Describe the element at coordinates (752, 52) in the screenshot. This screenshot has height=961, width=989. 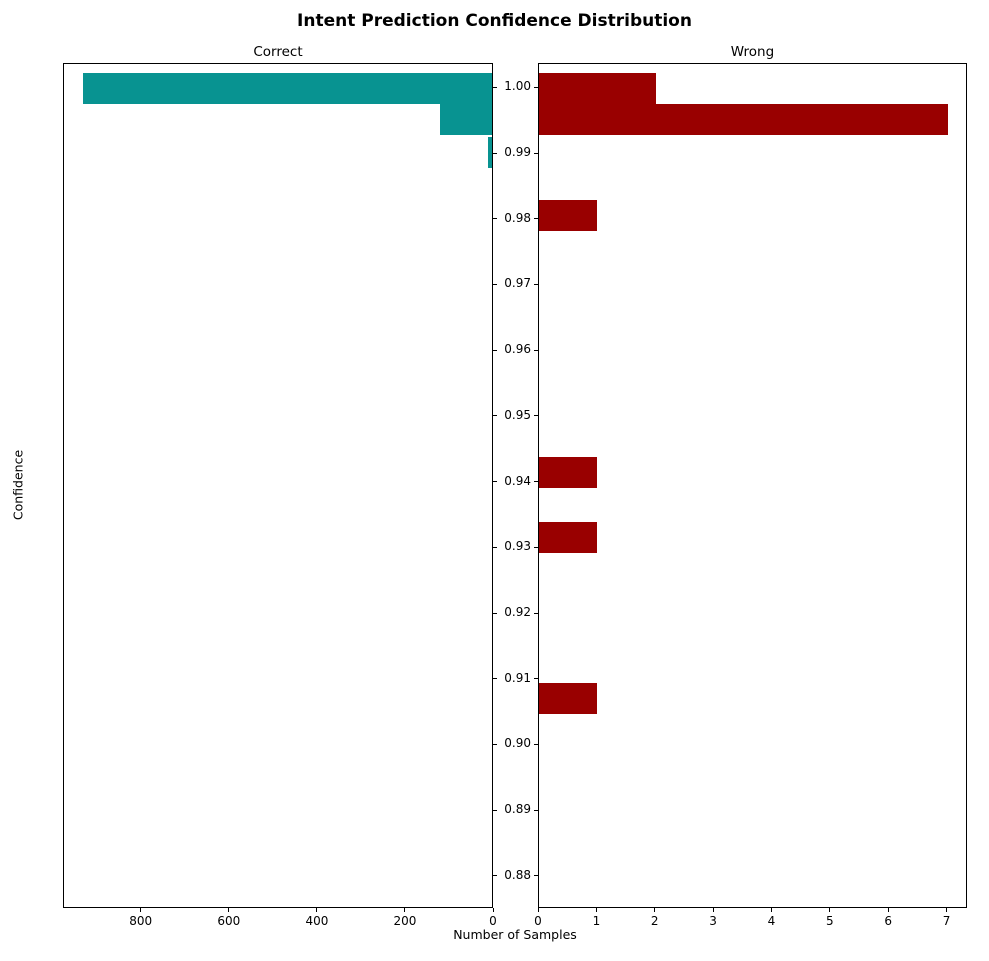
I see `panel-title-wrong: Wrong` at that location.